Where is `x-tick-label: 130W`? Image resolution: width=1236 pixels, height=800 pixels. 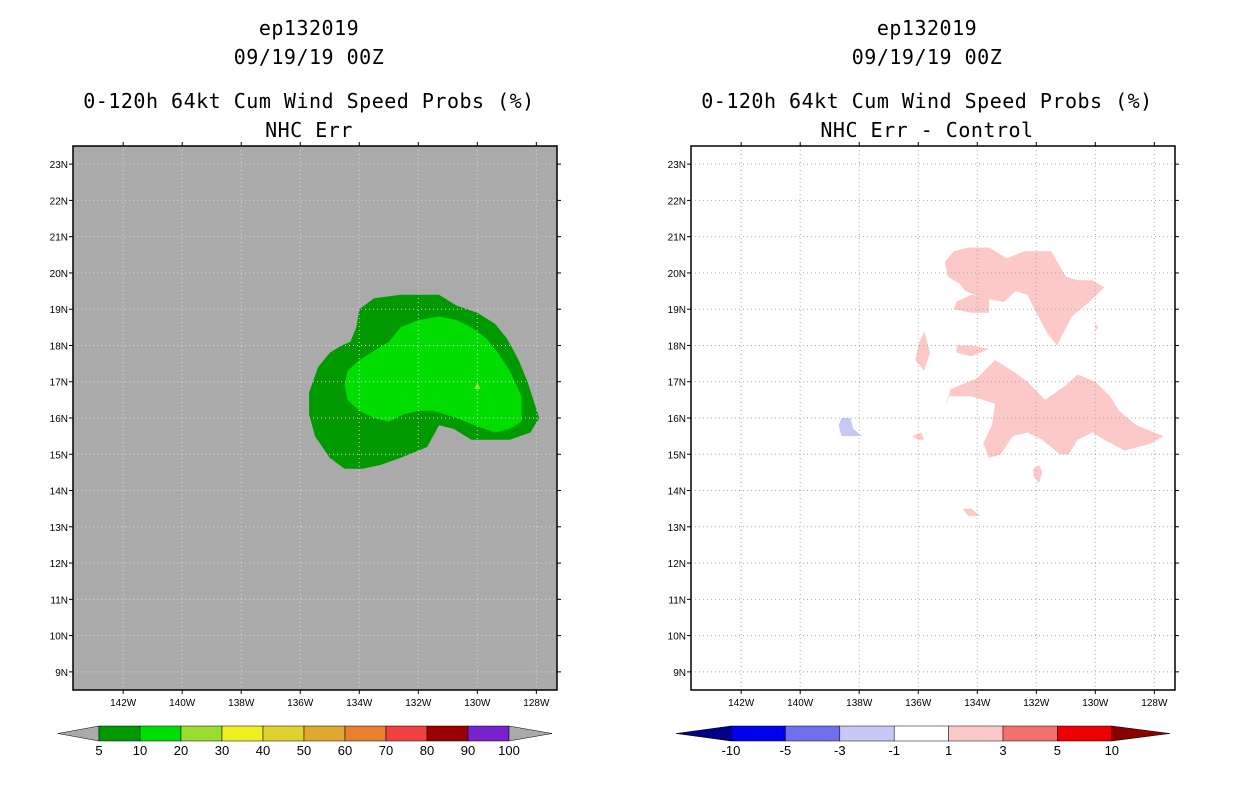
x-tick-label: 130W is located at coordinates (1095, 703).